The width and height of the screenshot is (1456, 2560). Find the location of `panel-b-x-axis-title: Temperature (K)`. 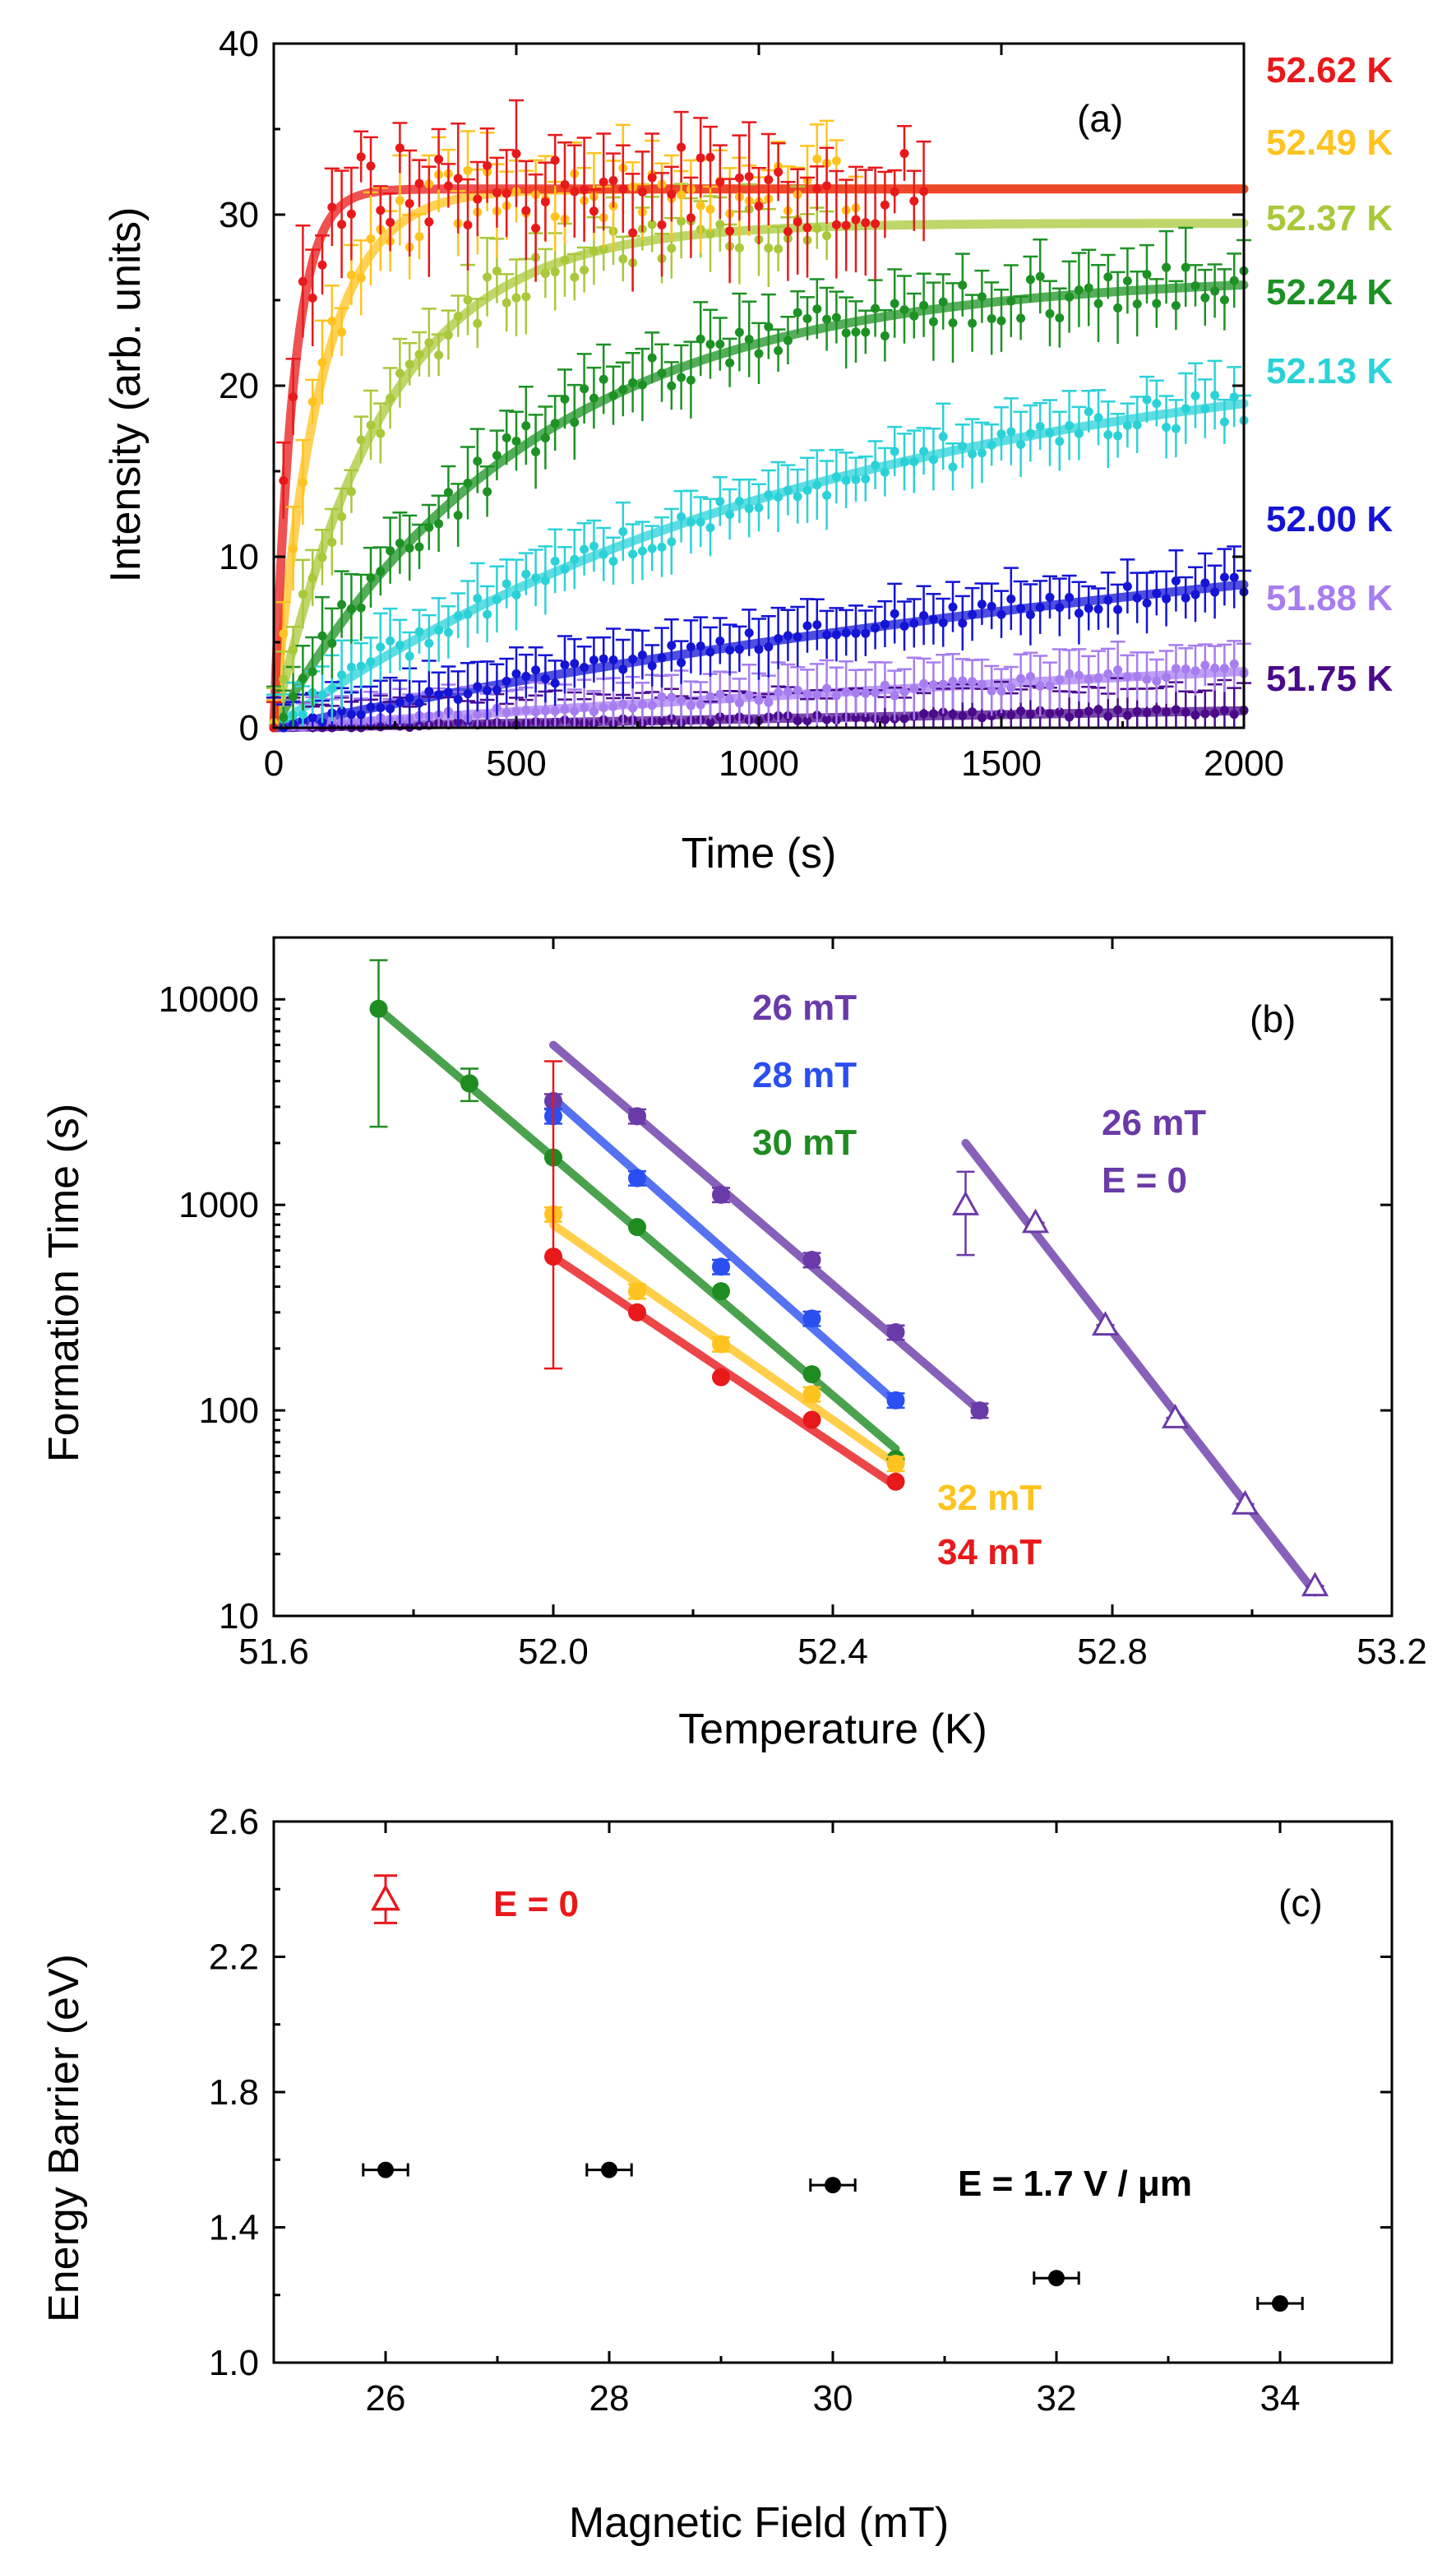

panel-b-x-axis-title: Temperature (K) is located at coordinates (832, 1729).